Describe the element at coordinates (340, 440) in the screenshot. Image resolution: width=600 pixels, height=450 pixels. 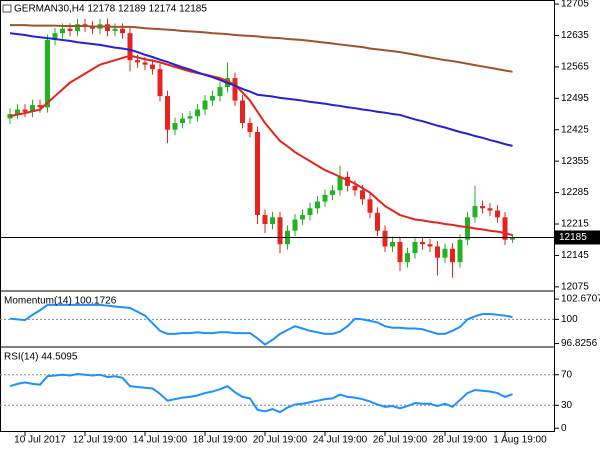
I see `x-tick-label: 24 Jul 19:00` at that location.